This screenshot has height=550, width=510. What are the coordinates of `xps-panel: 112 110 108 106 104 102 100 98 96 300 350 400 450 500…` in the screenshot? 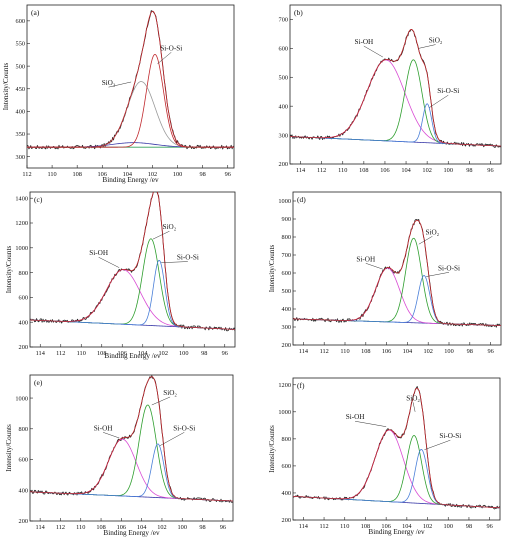 It's located at (118, 94).